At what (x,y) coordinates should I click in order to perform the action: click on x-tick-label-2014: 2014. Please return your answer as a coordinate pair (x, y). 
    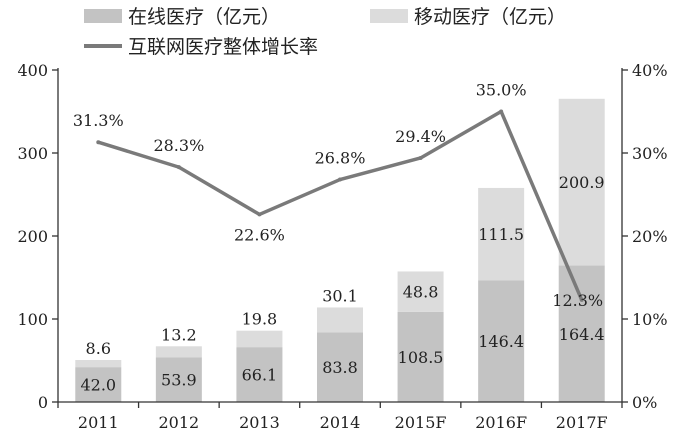
    Looking at the image, I should click on (340, 422).